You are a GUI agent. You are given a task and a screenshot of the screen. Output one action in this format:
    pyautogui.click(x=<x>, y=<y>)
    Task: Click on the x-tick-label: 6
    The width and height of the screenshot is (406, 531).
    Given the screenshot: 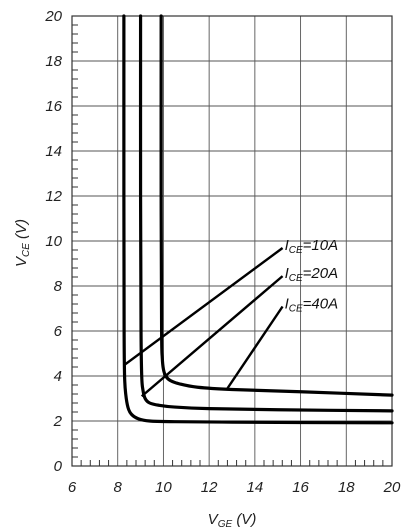 What is the action you would take?
    pyautogui.click(x=72, y=487)
    